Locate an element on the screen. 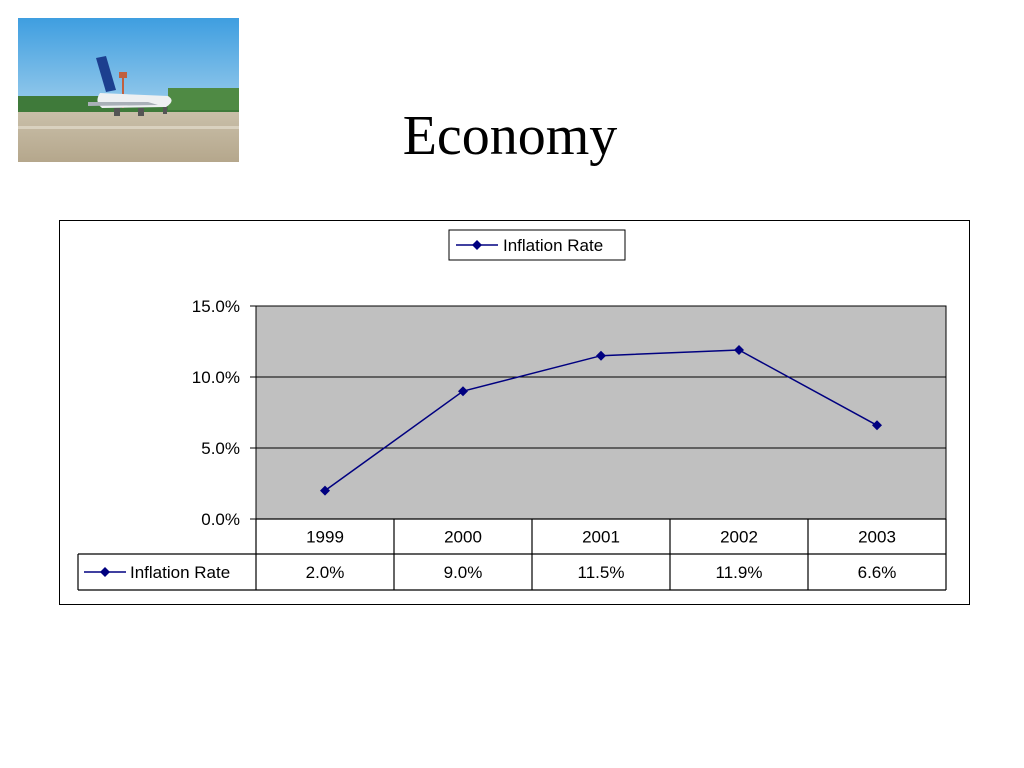 The height and width of the screenshot is (768, 1024). x-category-label: 2001 is located at coordinates (601, 537).